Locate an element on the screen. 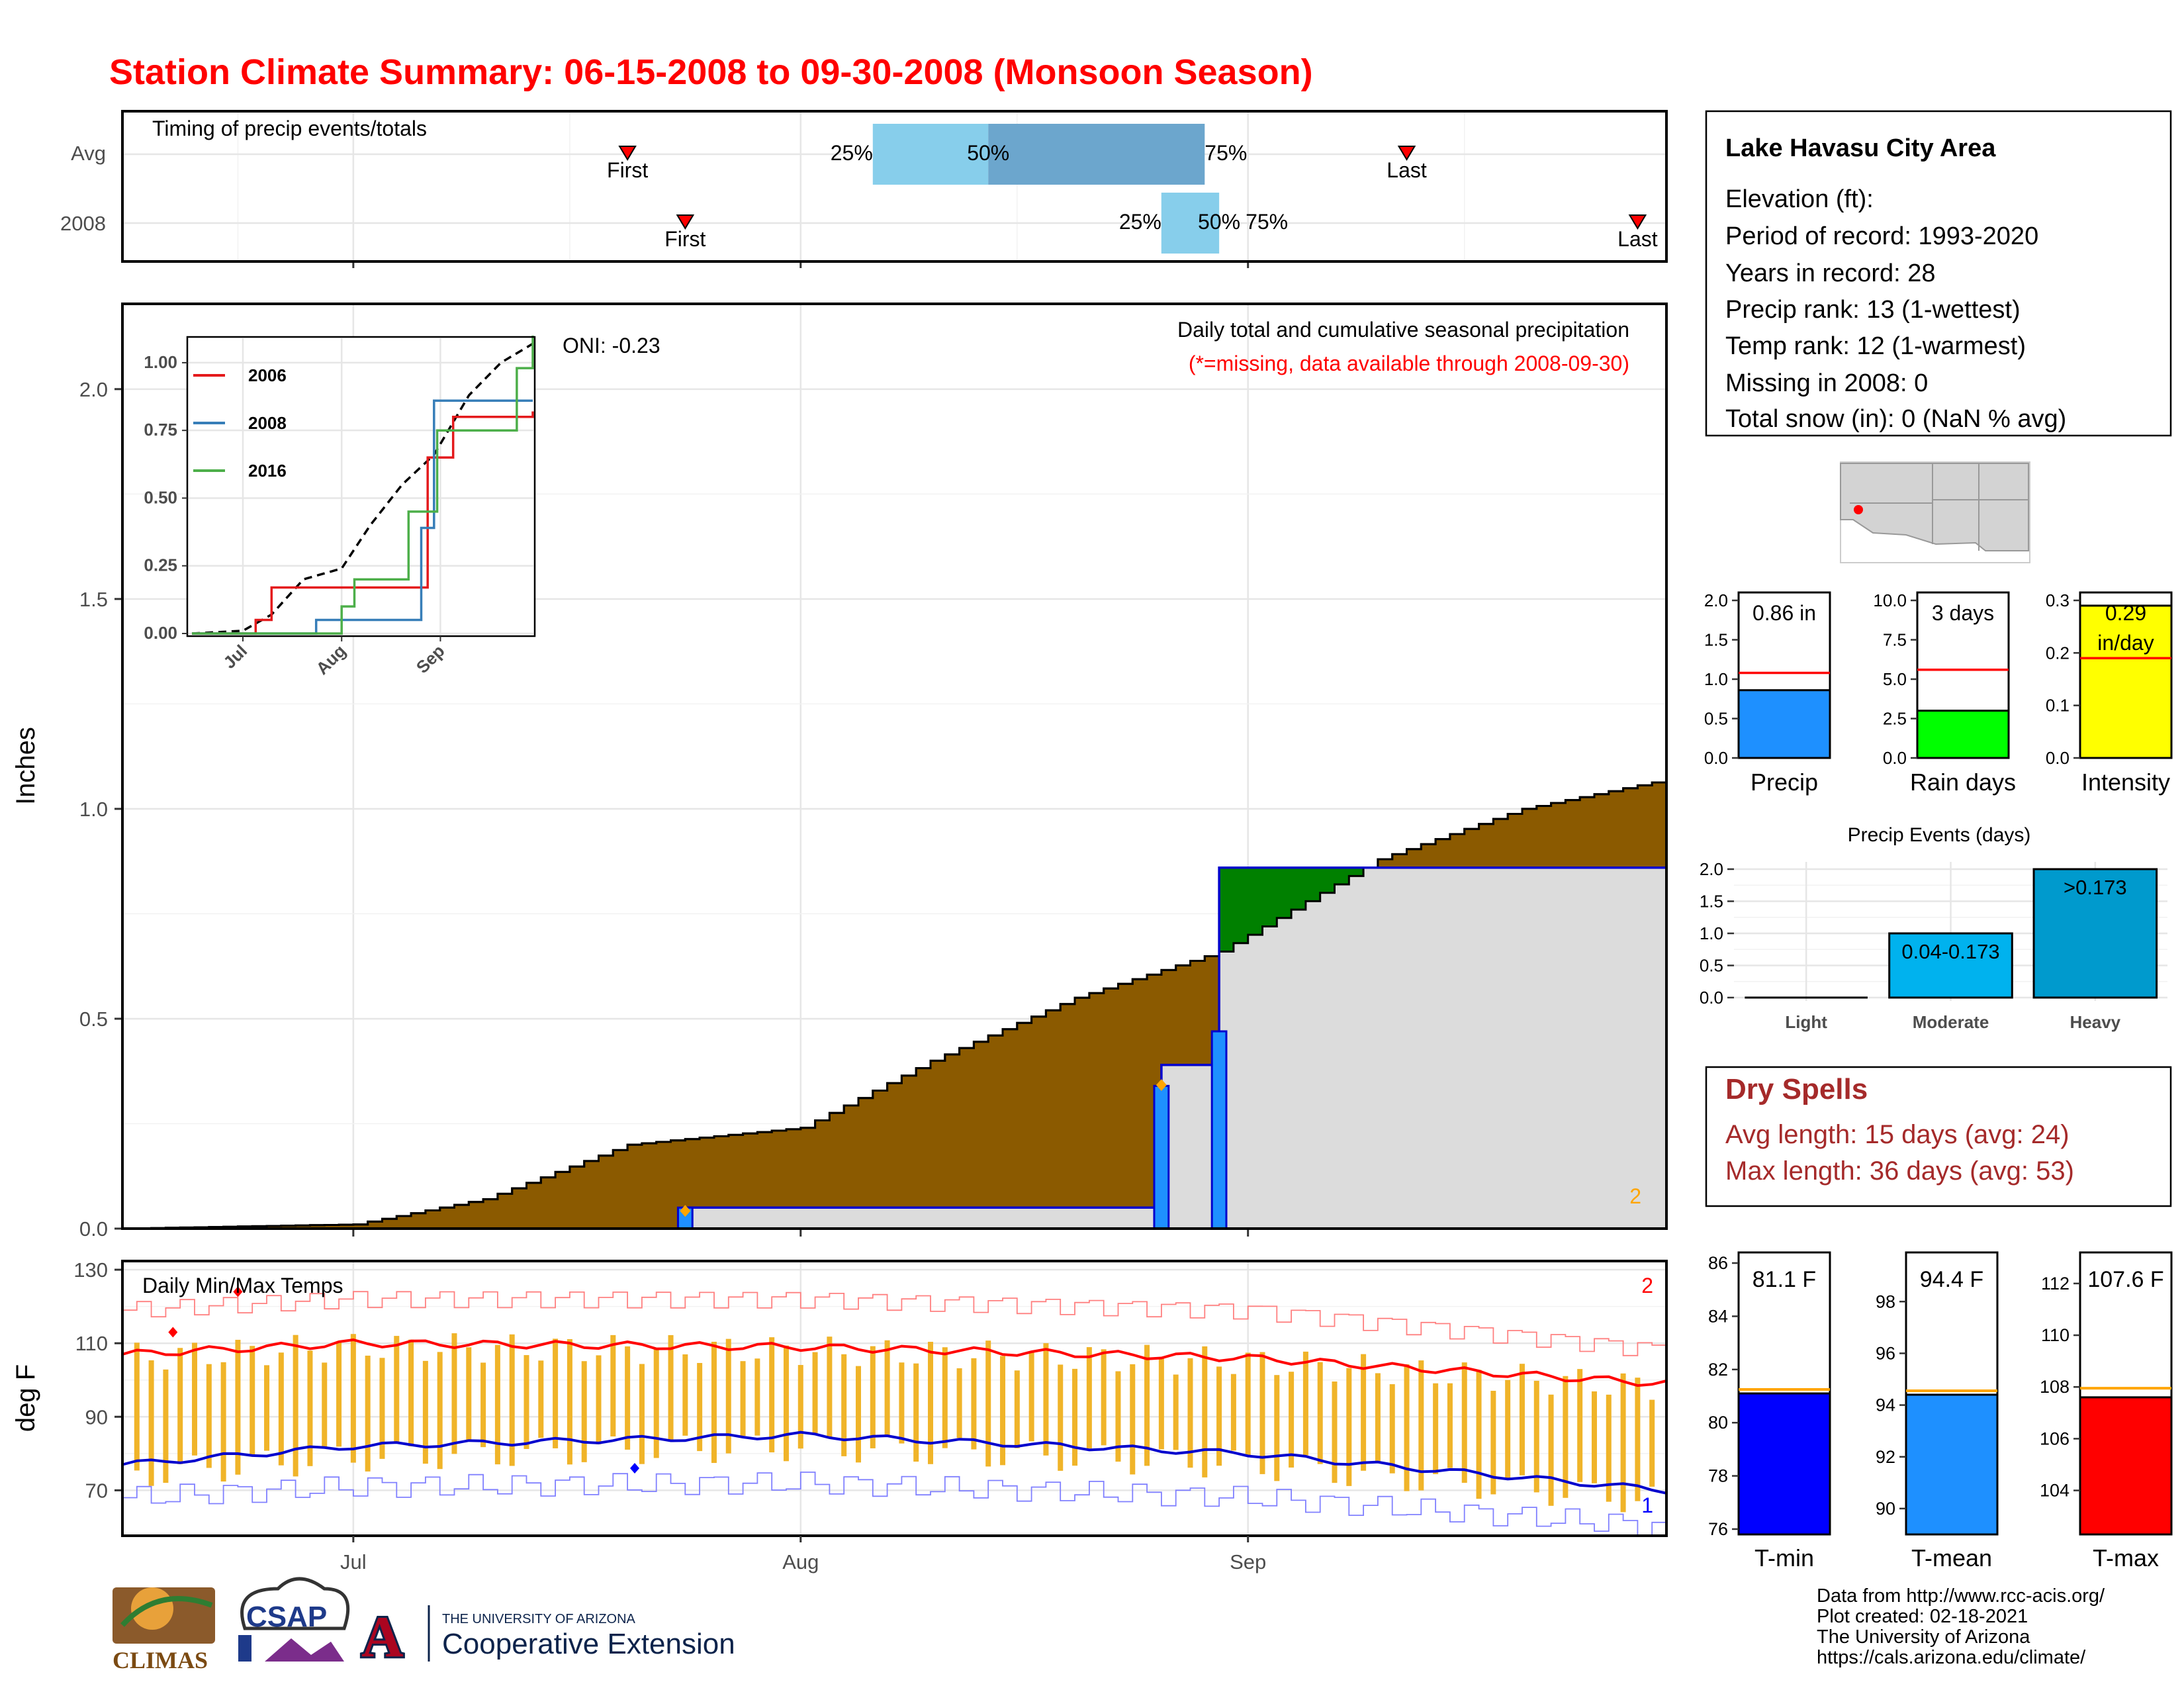 The width and height of the screenshot is (2184, 1688). temp-bar-value is located at coordinates (2126, 1466).